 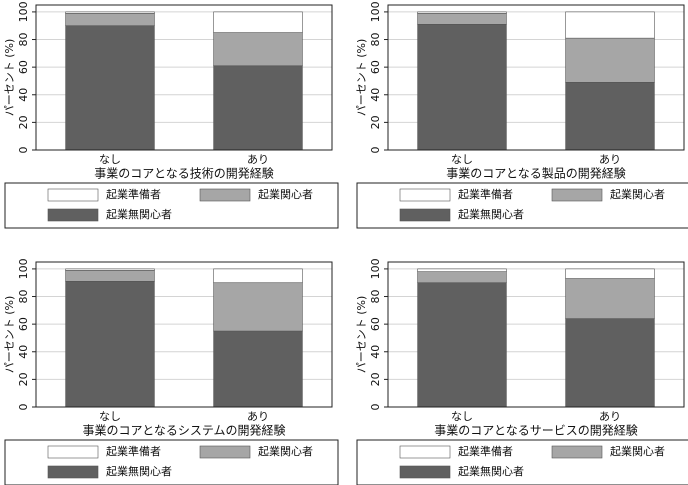 I want to click on x-axis-title: 事業のコアとなるシステムの開発経験, so click(x=183, y=430).